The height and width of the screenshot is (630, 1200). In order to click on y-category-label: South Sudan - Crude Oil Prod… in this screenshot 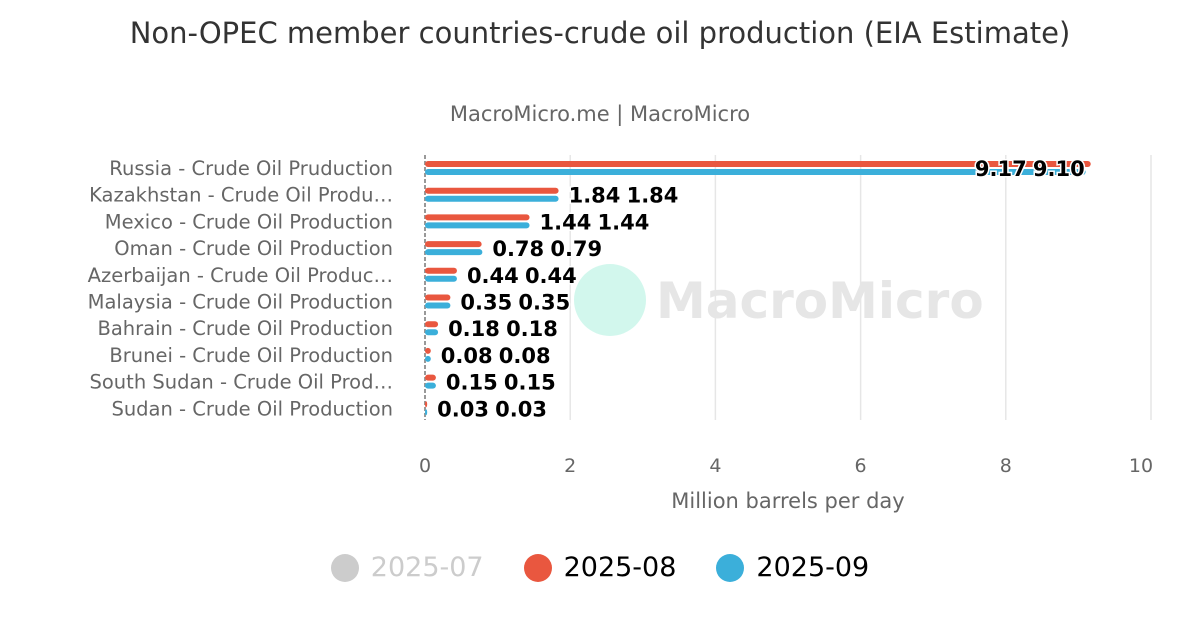, I will do `click(242, 382)`.